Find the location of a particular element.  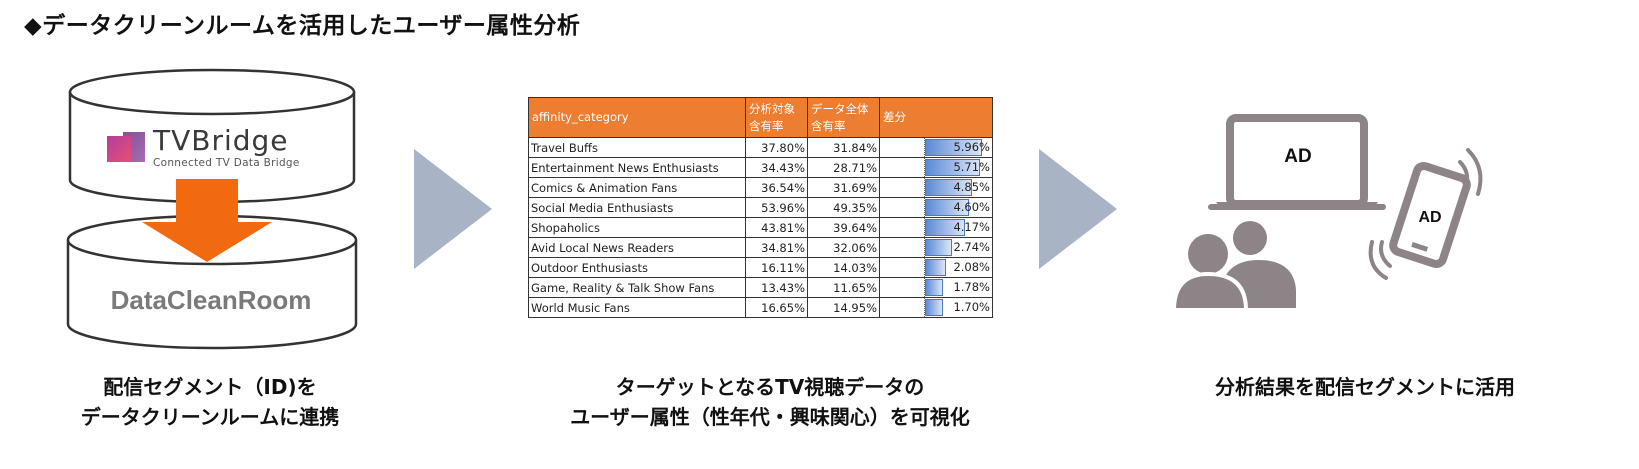

diff-cell: 1.78% is located at coordinates (936, 287).